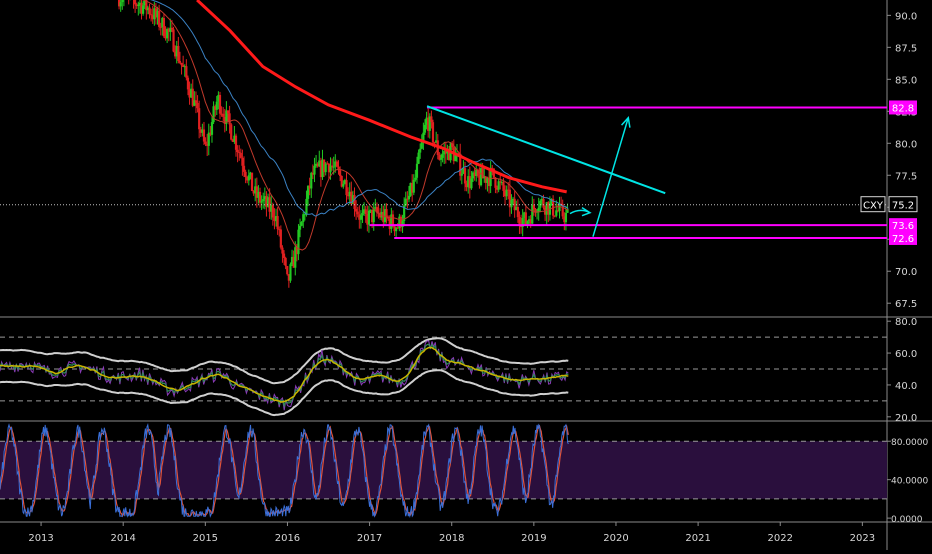  Describe the element at coordinates (122, 538) in the screenshot. I see `x-tick-label: 2014` at that location.